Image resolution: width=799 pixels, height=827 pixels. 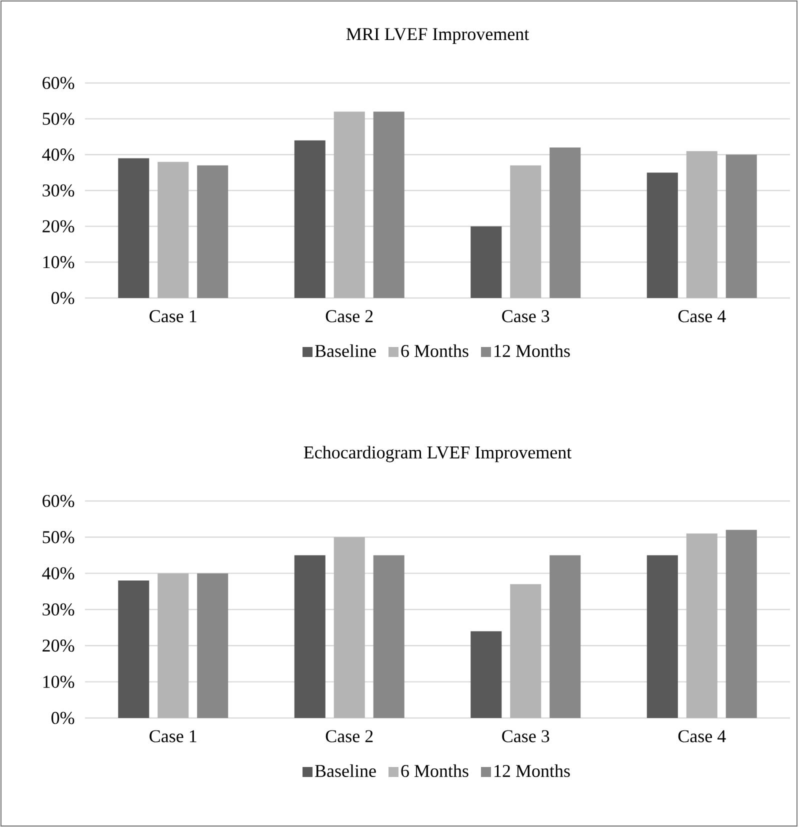 I want to click on chart-title: Echocardiogram LVEF Improvement, so click(x=438, y=454).